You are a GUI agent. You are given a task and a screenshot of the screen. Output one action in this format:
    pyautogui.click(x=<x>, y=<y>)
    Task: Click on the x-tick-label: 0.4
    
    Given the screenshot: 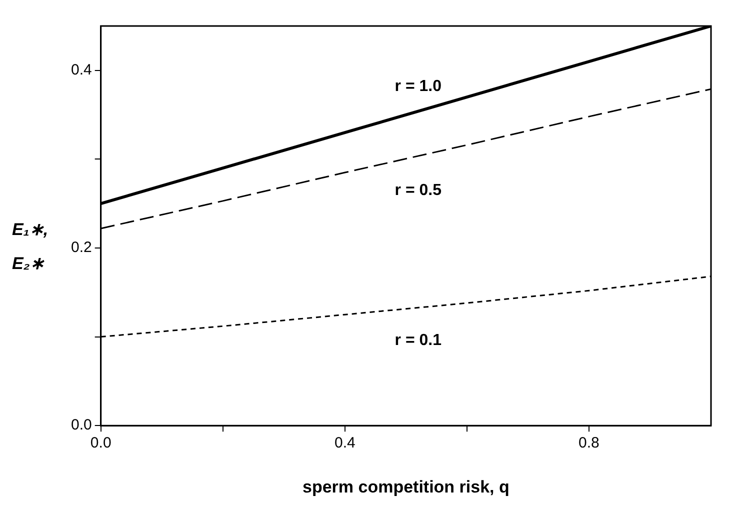 What is the action you would take?
    pyautogui.click(x=345, y=443)
    